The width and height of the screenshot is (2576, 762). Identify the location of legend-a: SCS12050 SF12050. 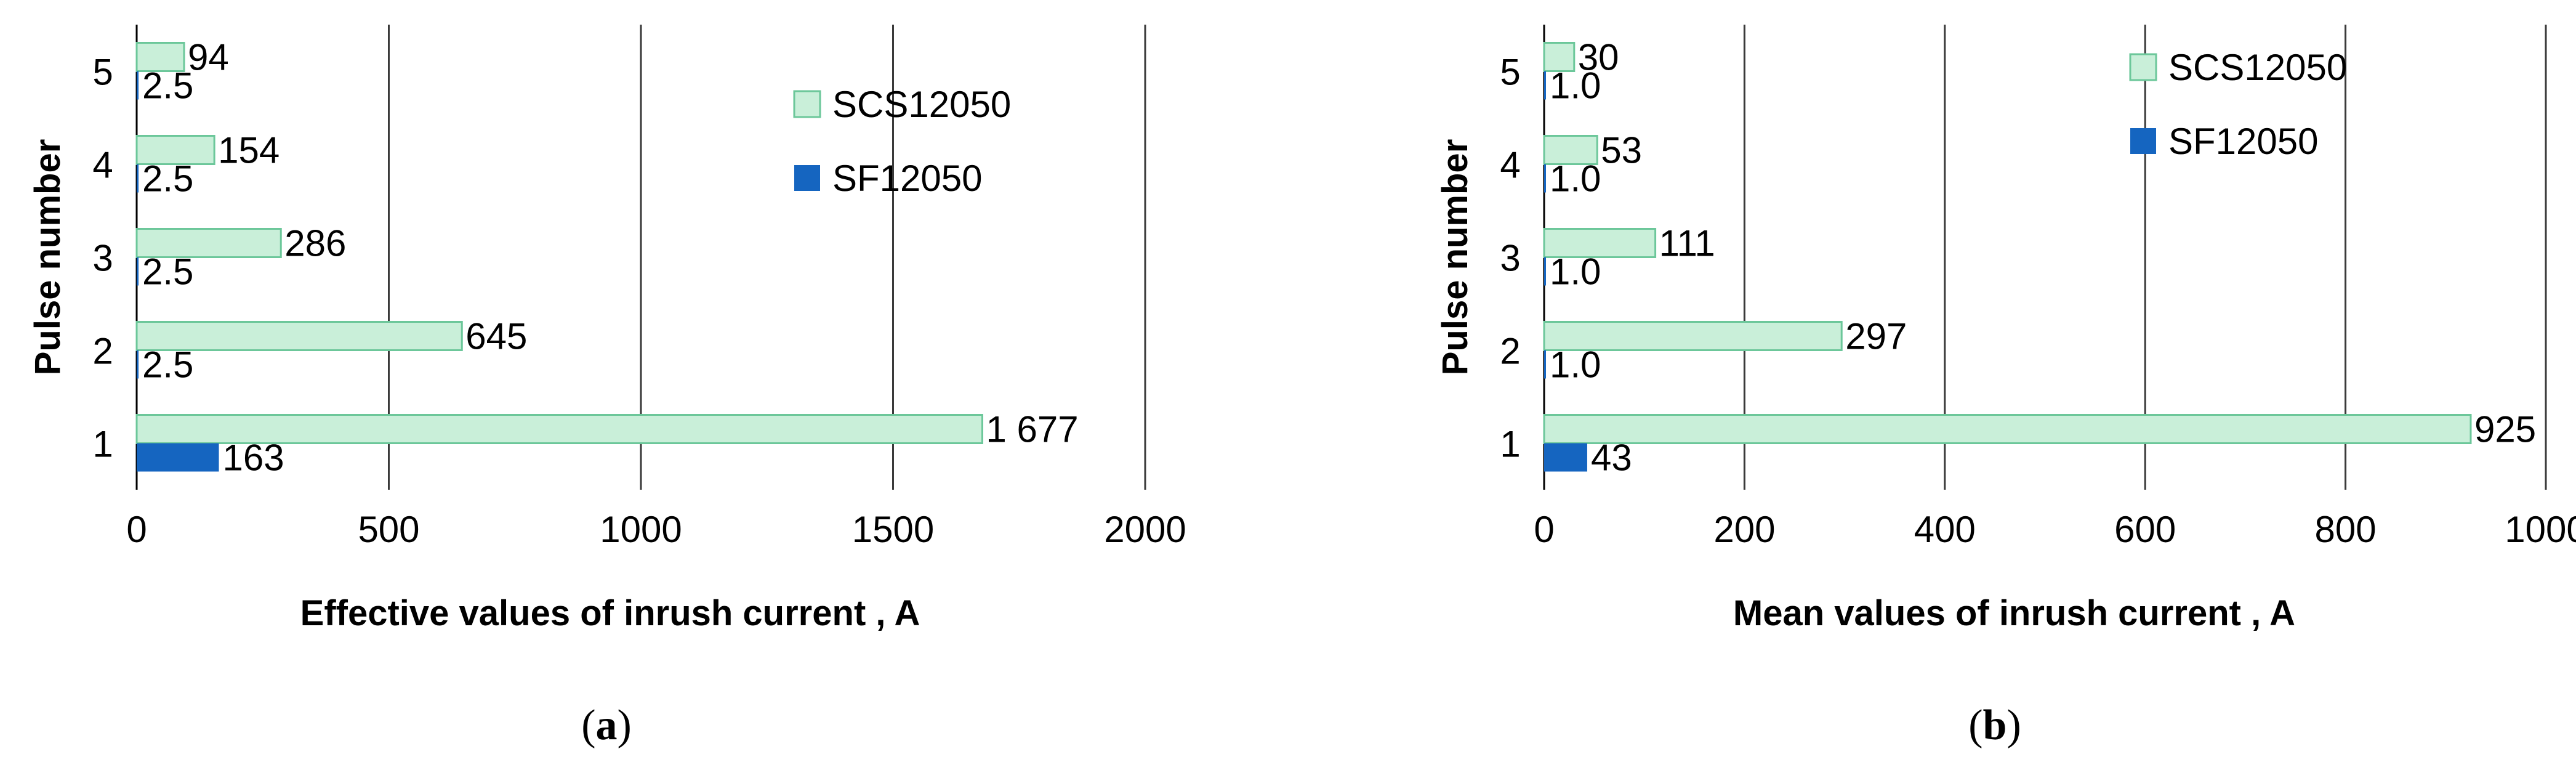
(902, 141).